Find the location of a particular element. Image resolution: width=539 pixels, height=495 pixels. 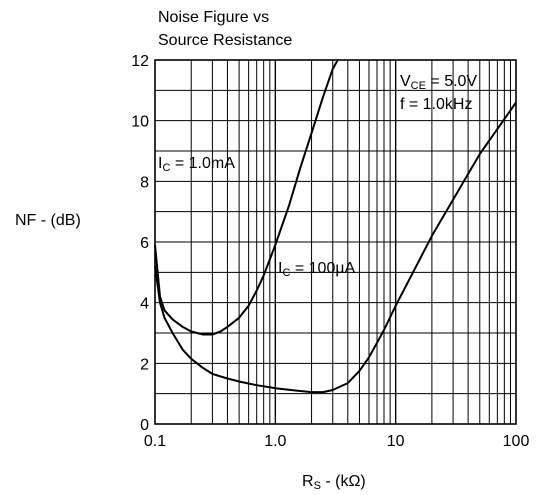

y-tick-label: 4 is located at coordinates (144, 304).